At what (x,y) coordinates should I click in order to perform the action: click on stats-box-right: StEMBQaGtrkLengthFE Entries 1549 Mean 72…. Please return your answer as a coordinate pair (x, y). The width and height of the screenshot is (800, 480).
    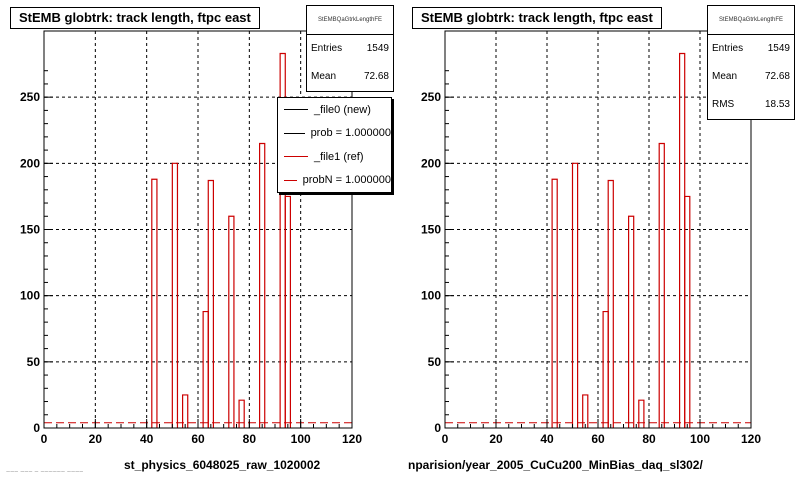
    Looking at the image, I should click on (751, 62).